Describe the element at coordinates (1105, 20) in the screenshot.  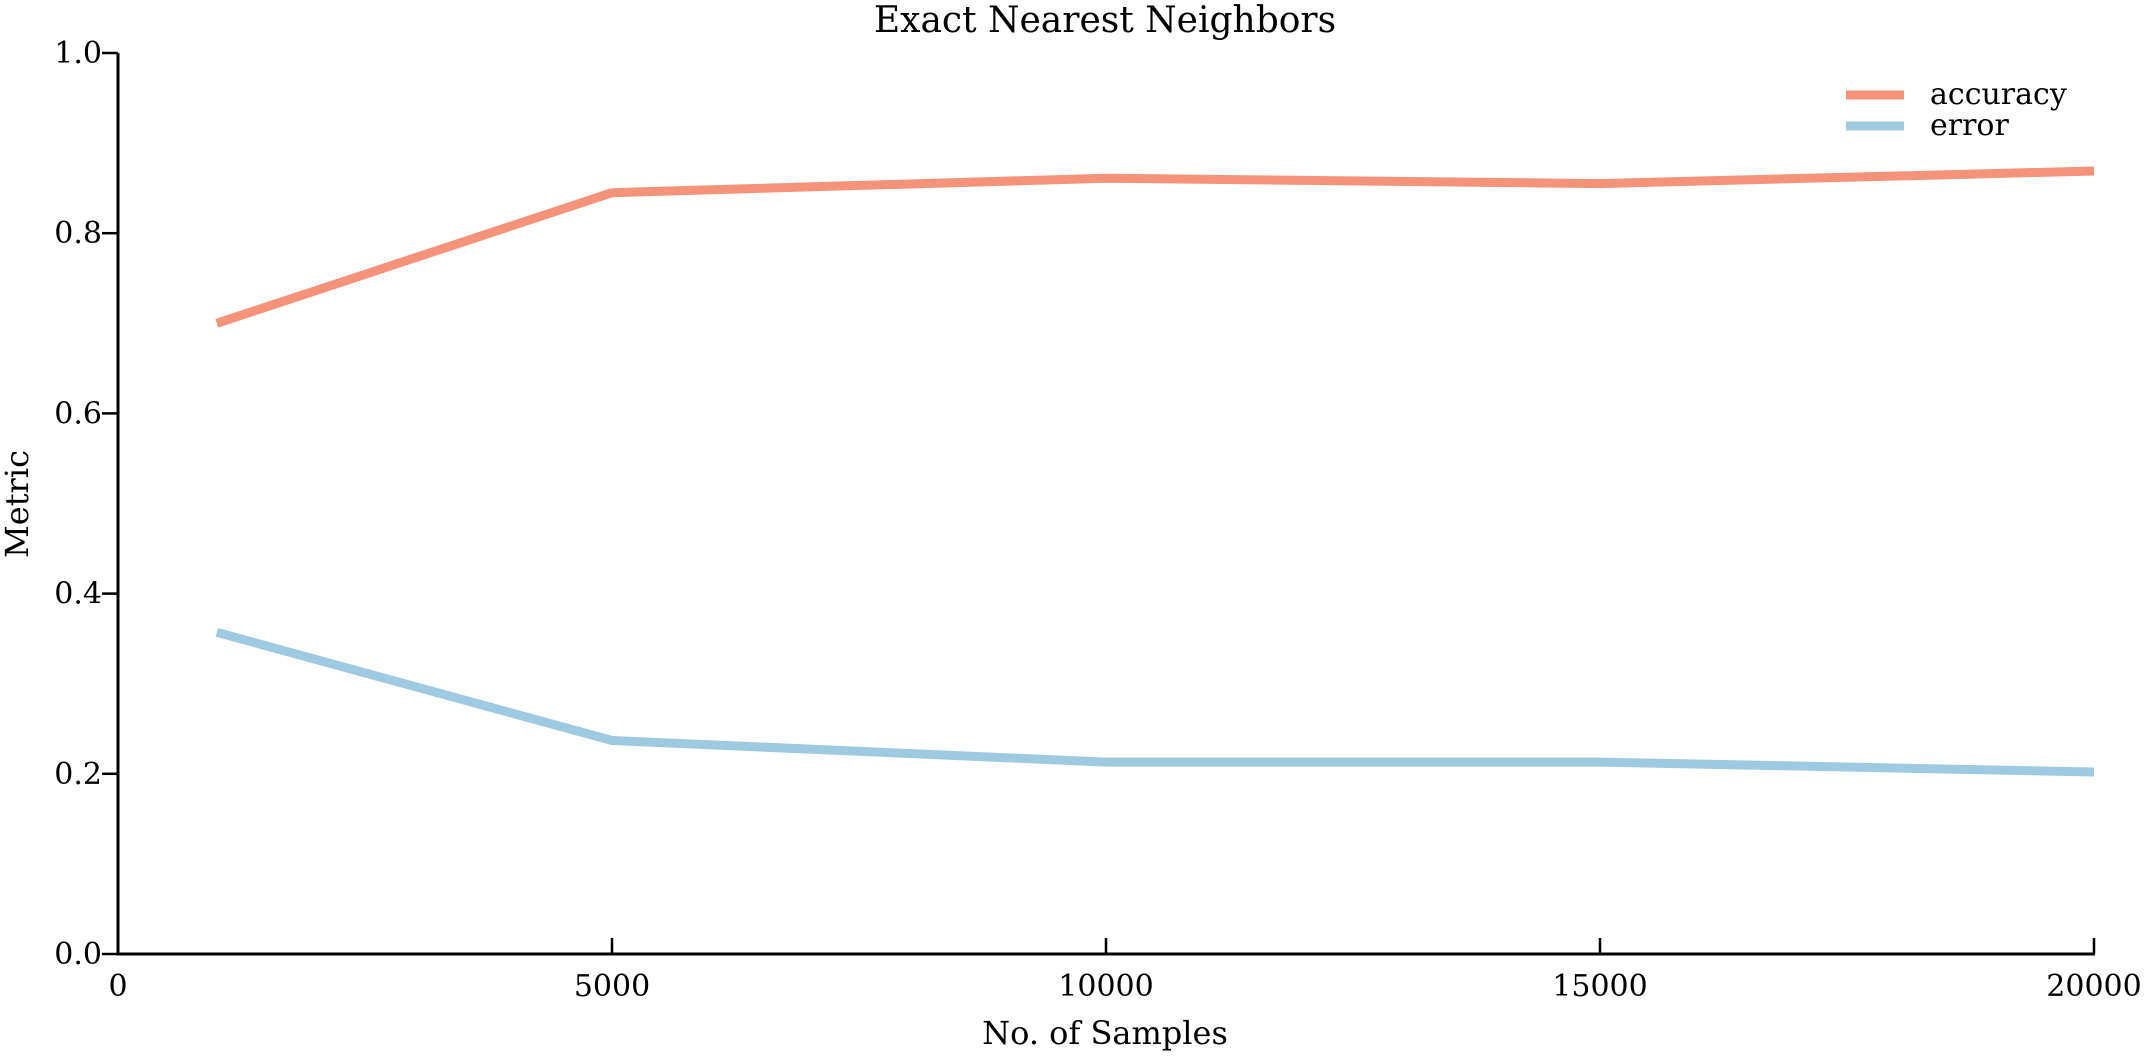
I see `chart-title: Exact Nearest Neighbors` at that location.